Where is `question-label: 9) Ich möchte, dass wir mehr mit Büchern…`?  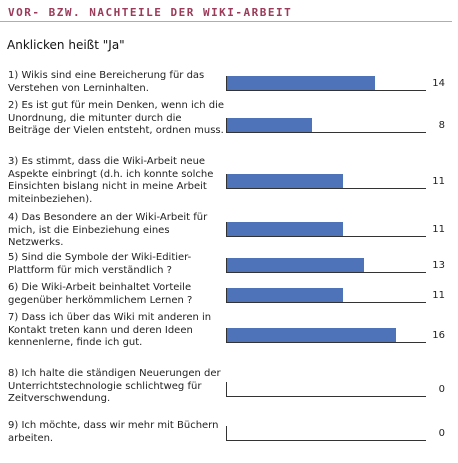
question-label: 9) Ich möchte, dass wir mehr mit Büchern… is located at coordinates (113, 432).